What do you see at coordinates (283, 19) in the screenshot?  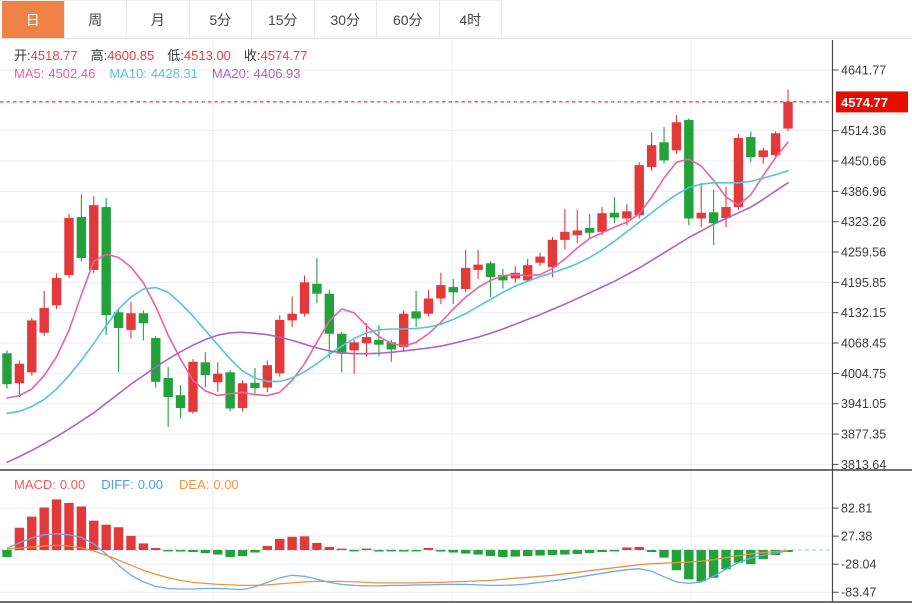 I see `tab-15分: 15分` at bounding box center [283, 19].